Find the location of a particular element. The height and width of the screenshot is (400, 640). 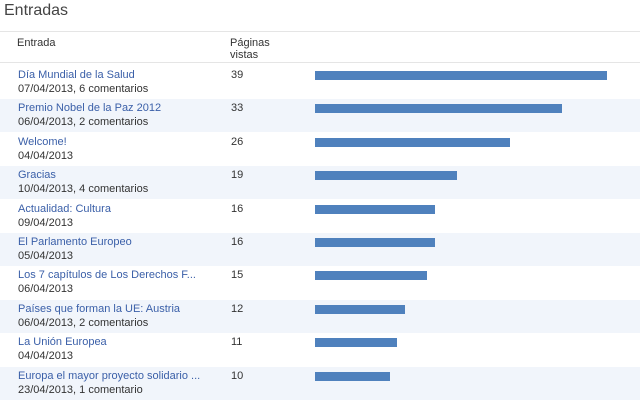

post-meta: 09/04/2013 is located at coordinates (46, 222).